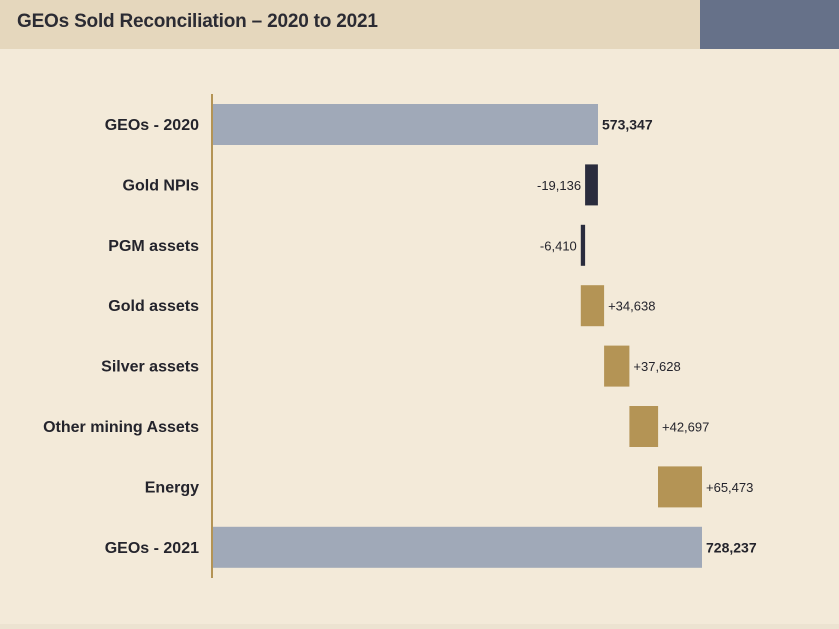  What do you see at coordinates (731, 547) in the screenshot?
I see `value-label: 728,237` at bounding box center [731, 547].